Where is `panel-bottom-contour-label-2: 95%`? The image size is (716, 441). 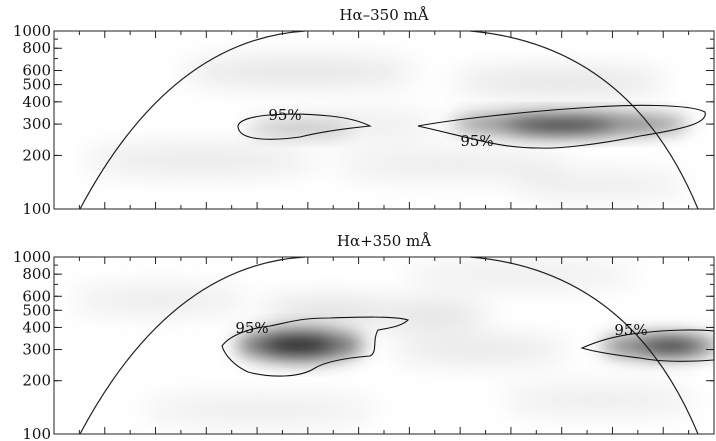
panel-bottom-contour-label-2: 95% is located at coordinates (630, 330).